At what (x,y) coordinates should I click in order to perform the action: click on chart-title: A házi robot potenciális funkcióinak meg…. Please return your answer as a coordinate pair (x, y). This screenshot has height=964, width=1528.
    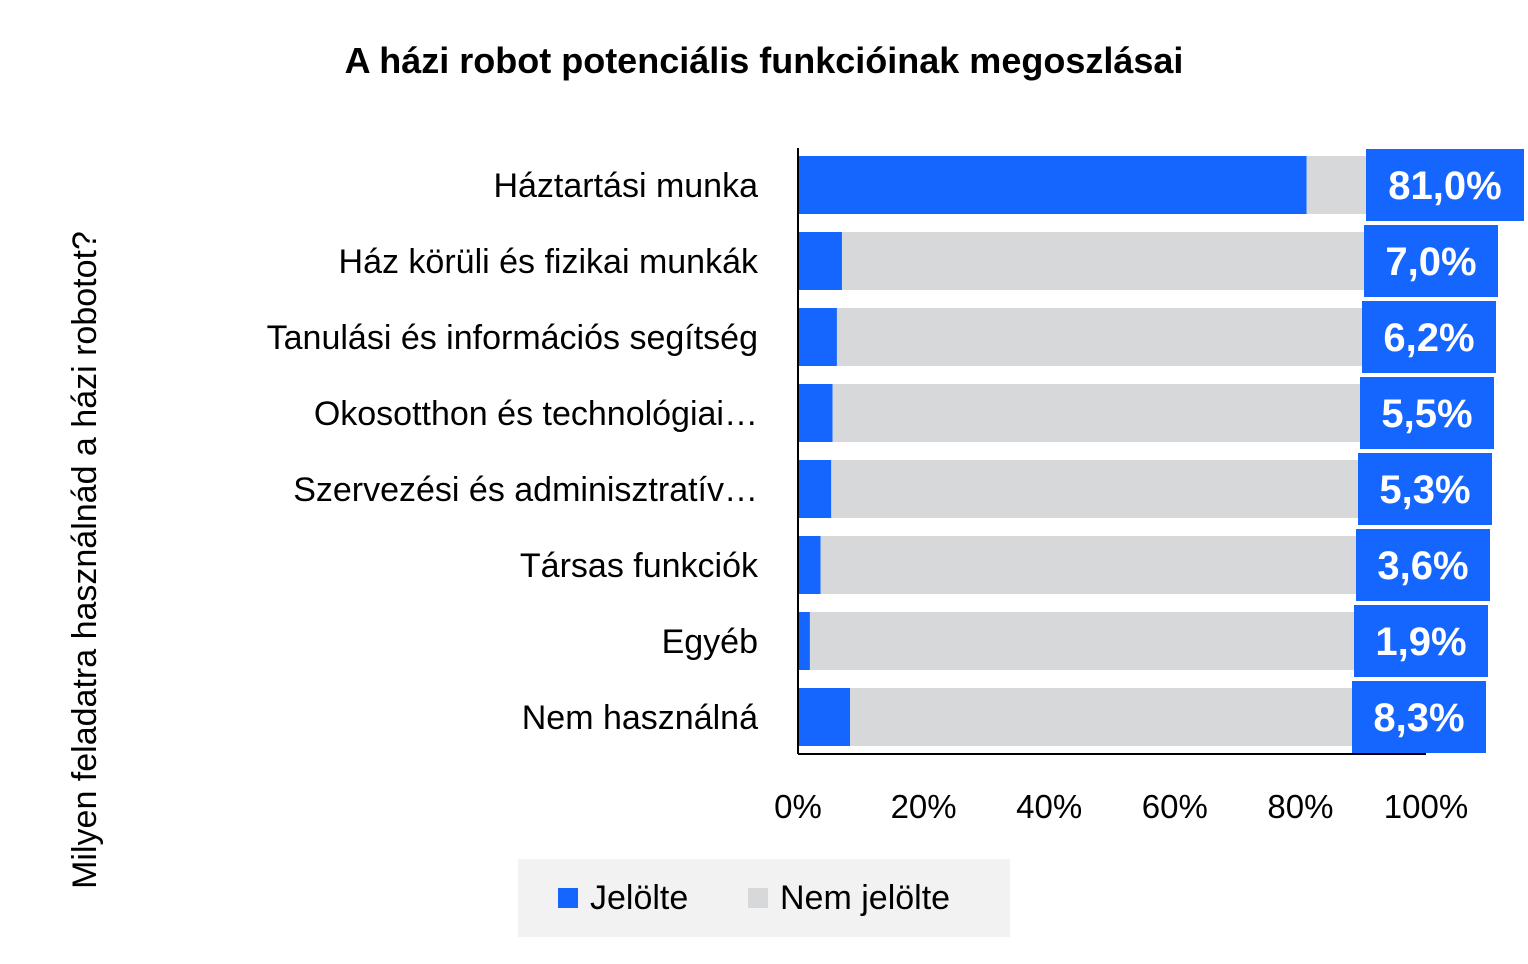
    Looking at the image, I should click on (764, 60).